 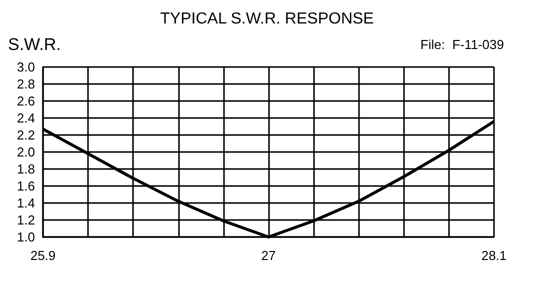 What do you see at coordinates (25, 237) in the screenshot?
I see `y-tick-label: 1.0` at bounding box center [25, 237].